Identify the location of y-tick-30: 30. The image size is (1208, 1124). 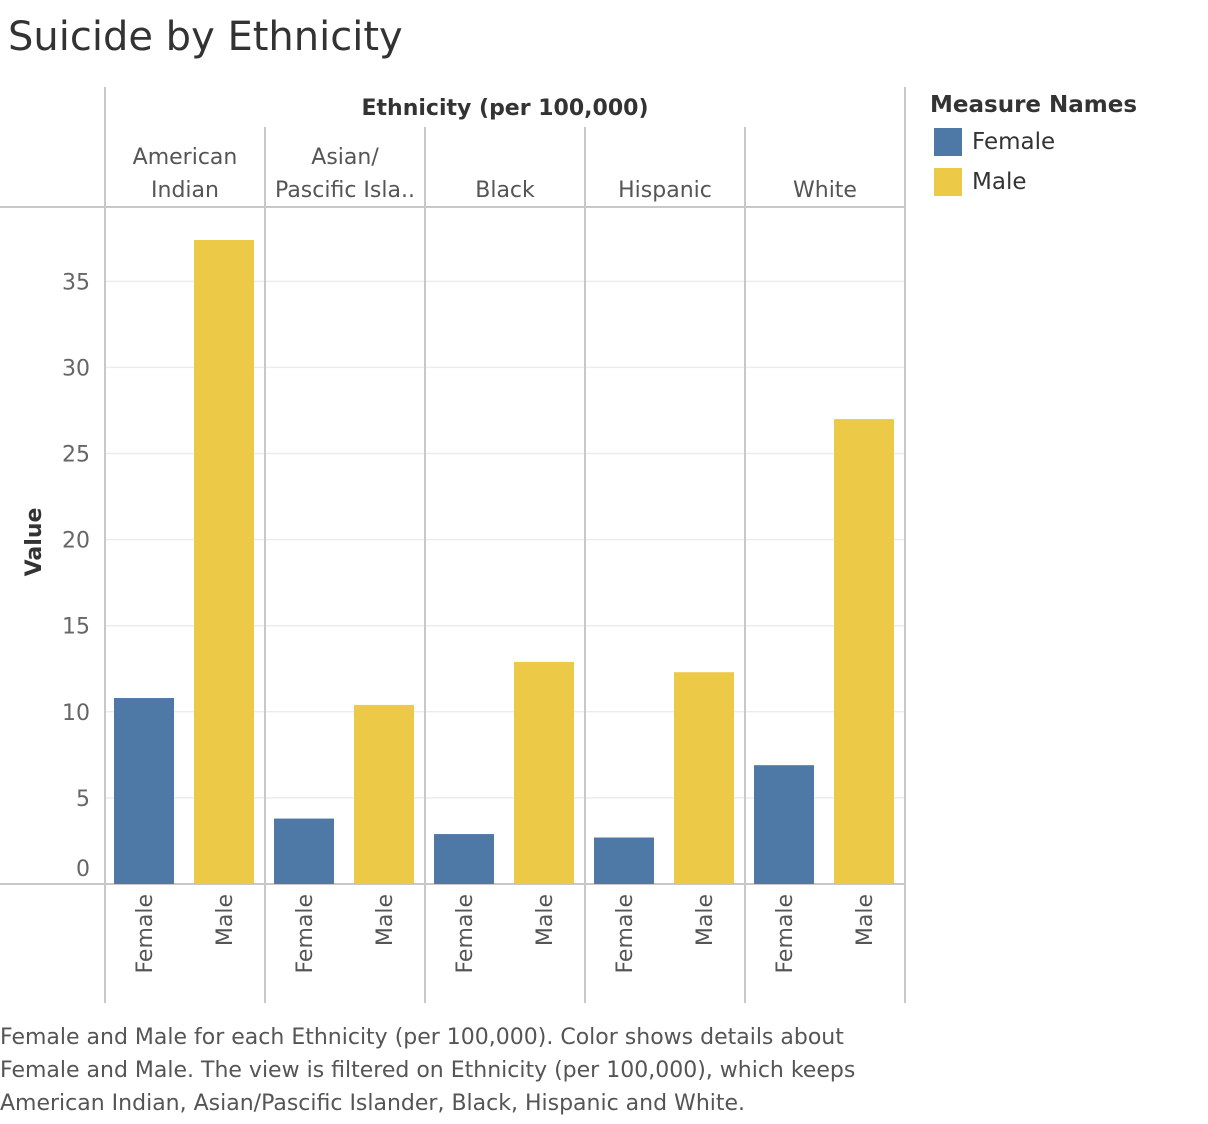
(76, 368).